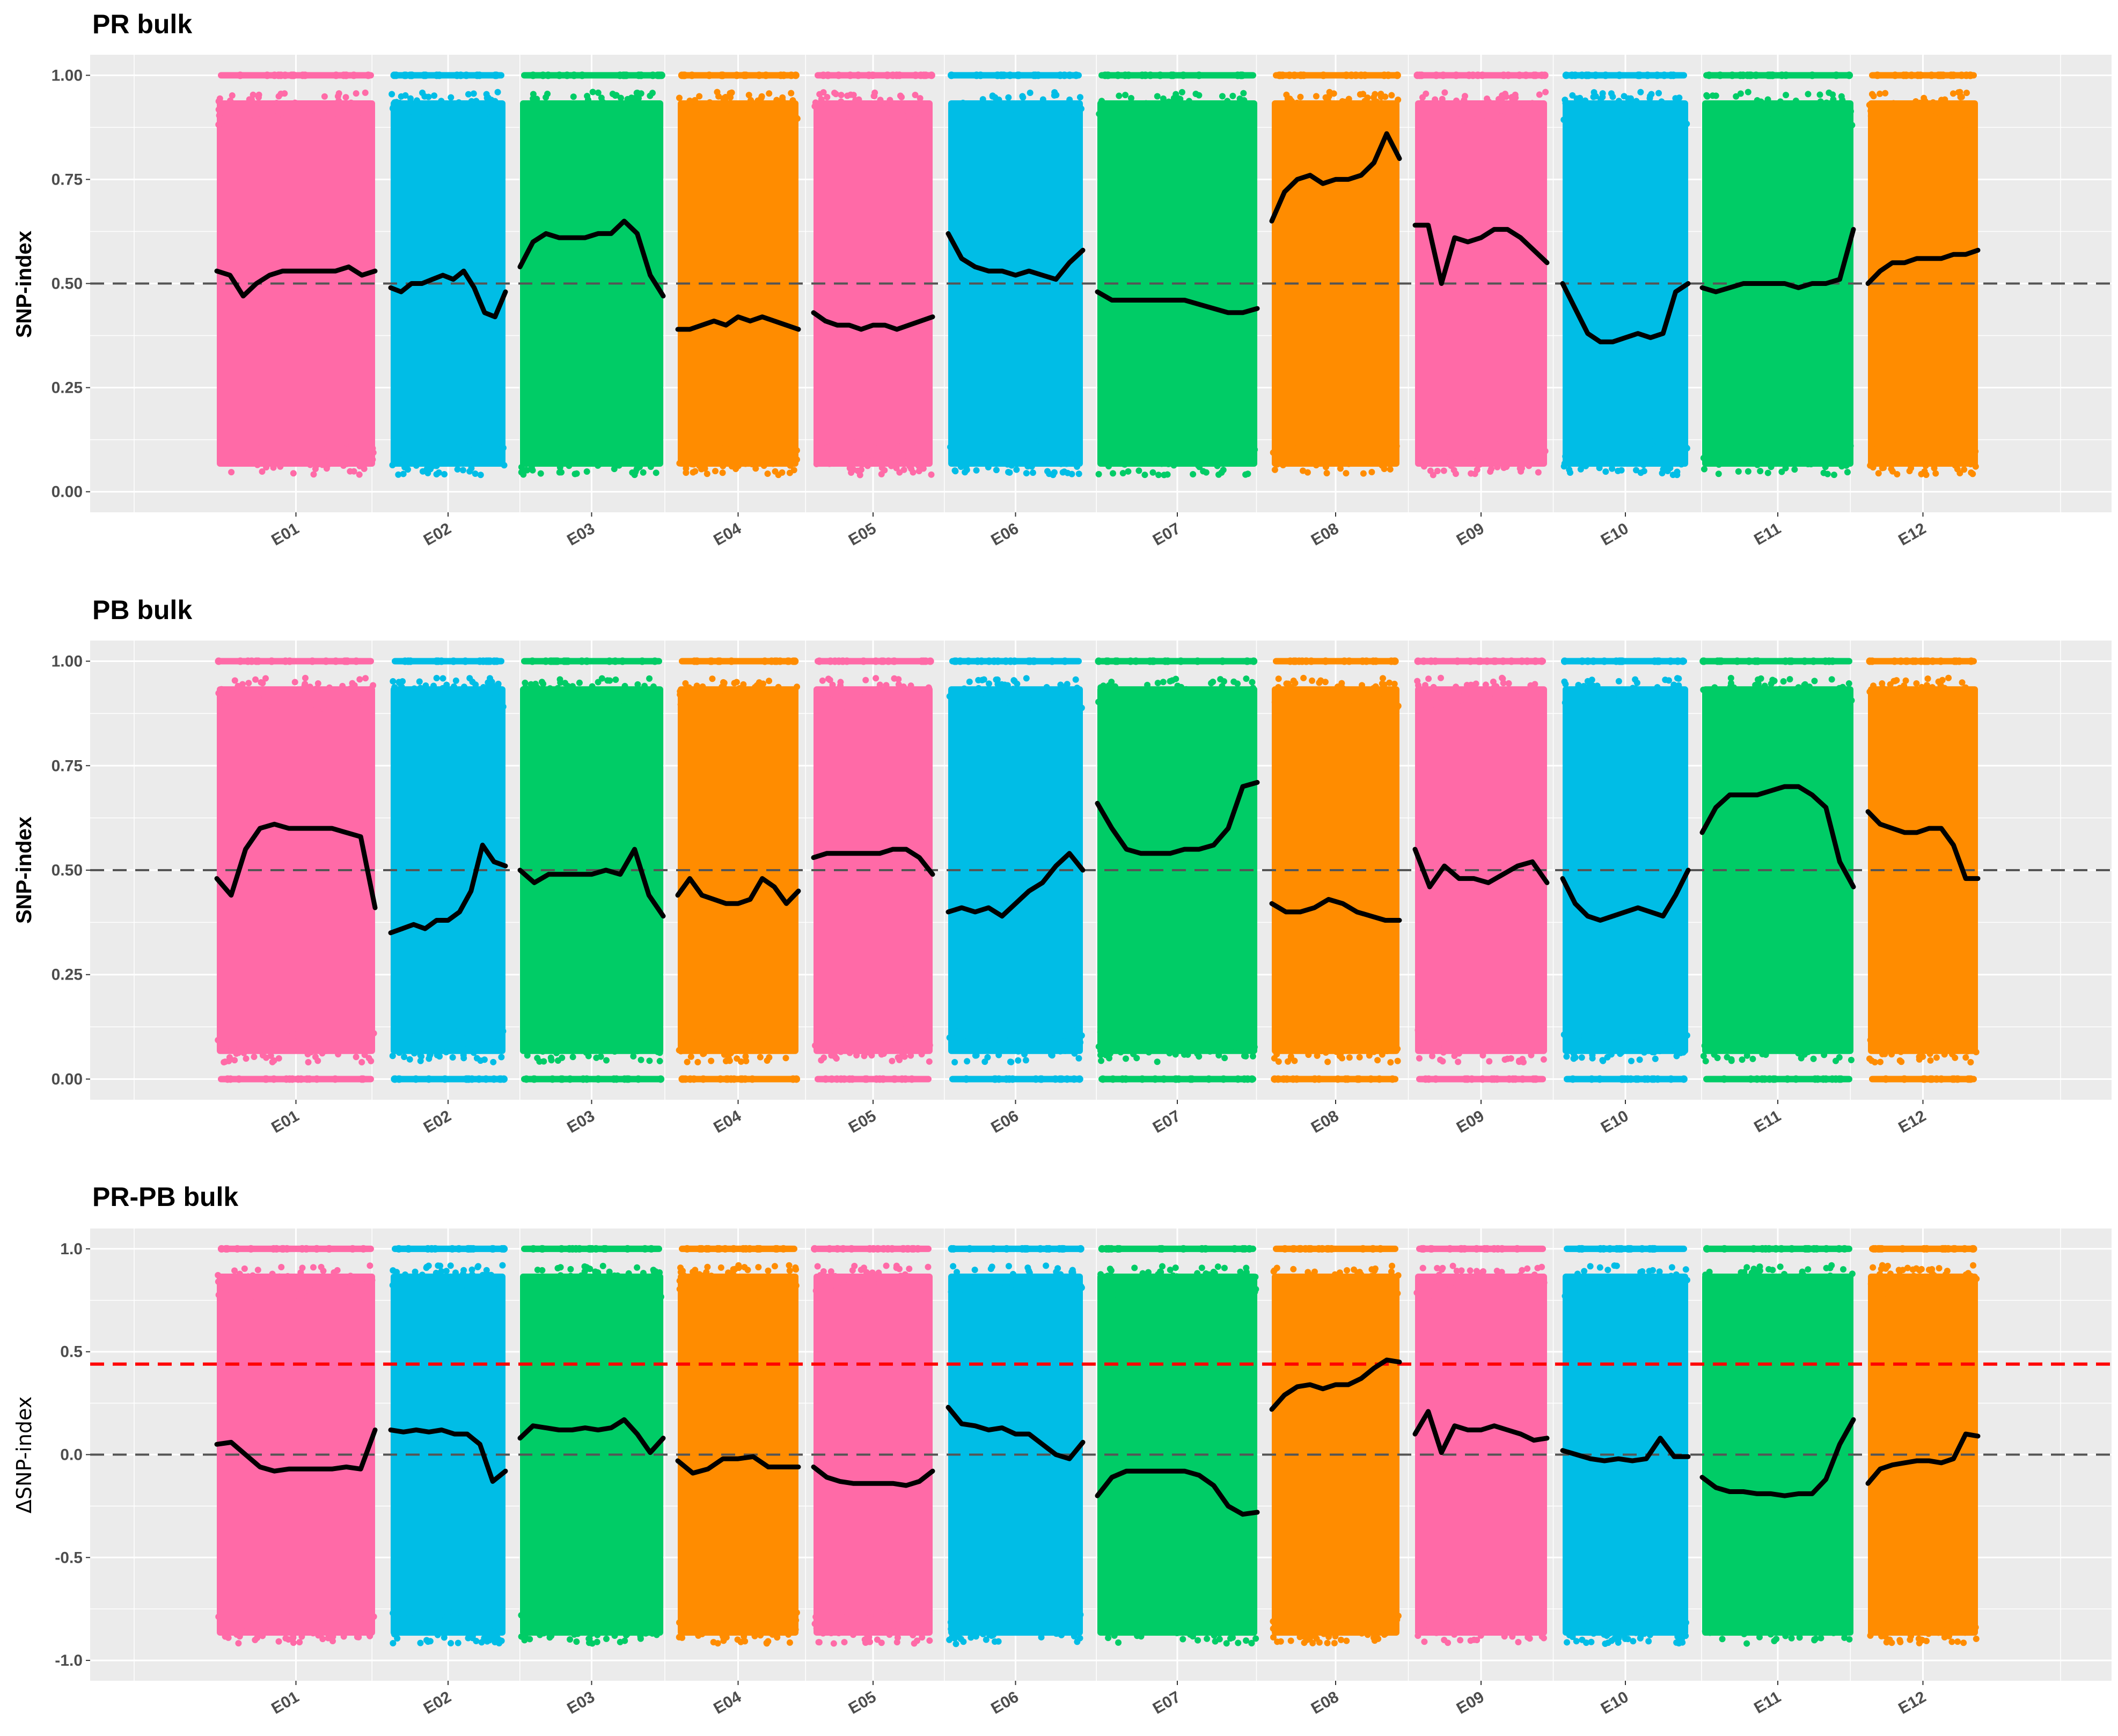  What do you see at coordinates (873, 321) in the screenshot?
I see `trend-line-e05` at bounding box center [873, 321].